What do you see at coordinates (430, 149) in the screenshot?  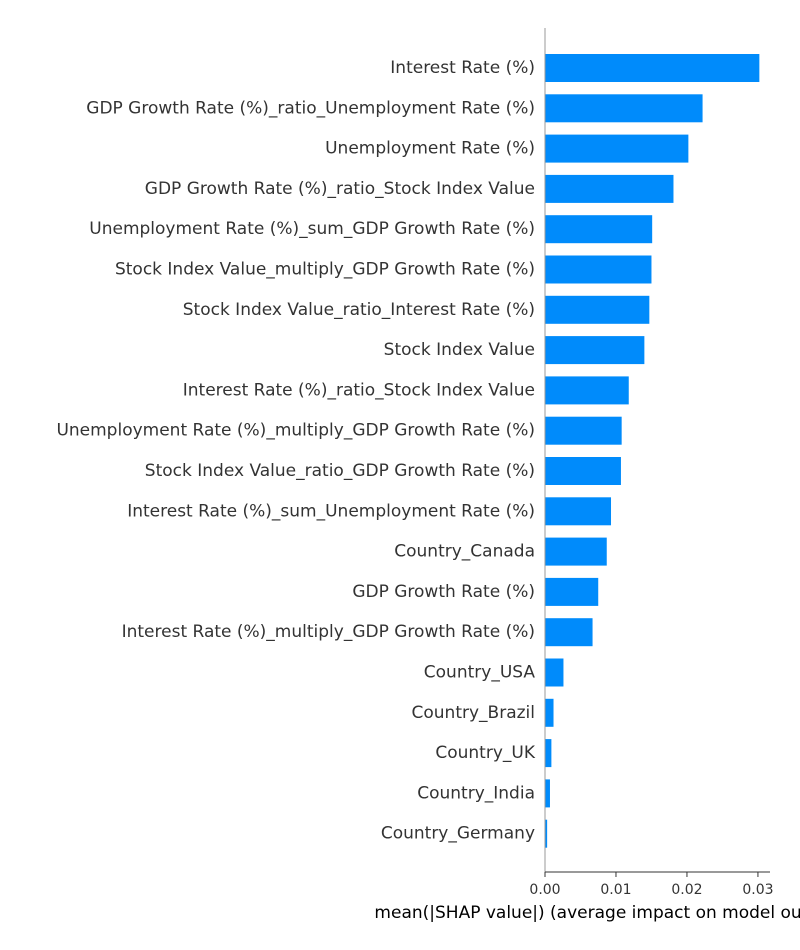 I see `feature-label: Unemployment Rate (%)` at bounding box center [430, 149].